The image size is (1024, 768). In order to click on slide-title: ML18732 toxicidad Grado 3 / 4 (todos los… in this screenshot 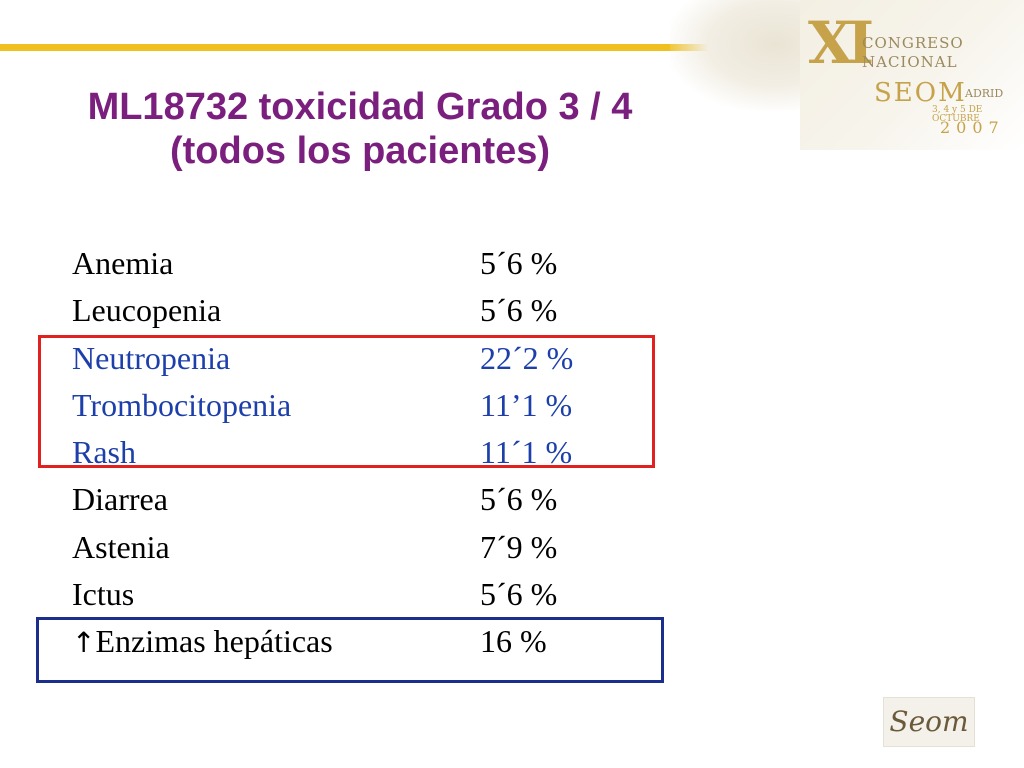, I will do `click(360, 129)`.